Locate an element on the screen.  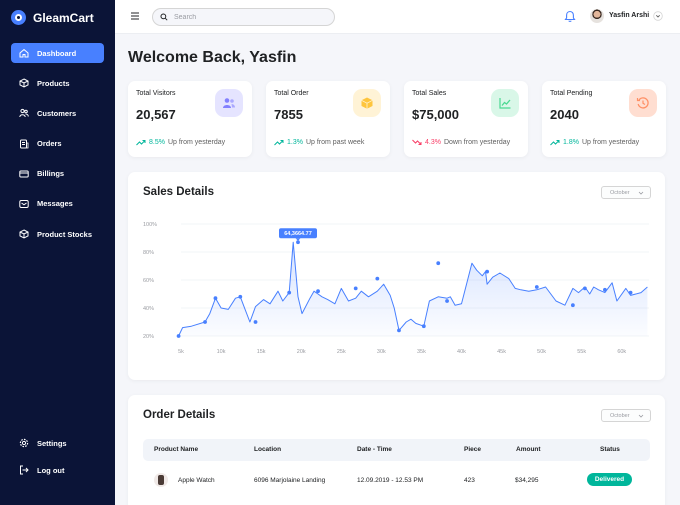
sales-area is located at coordinates (413, 289).